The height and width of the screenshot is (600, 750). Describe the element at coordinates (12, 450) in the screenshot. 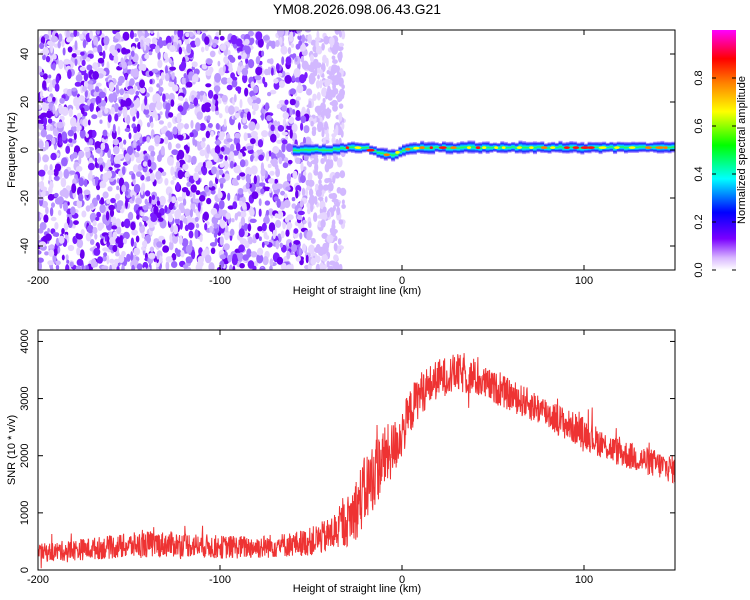

I see `snr-y-label: SNR (10 * v/v)` at that location.